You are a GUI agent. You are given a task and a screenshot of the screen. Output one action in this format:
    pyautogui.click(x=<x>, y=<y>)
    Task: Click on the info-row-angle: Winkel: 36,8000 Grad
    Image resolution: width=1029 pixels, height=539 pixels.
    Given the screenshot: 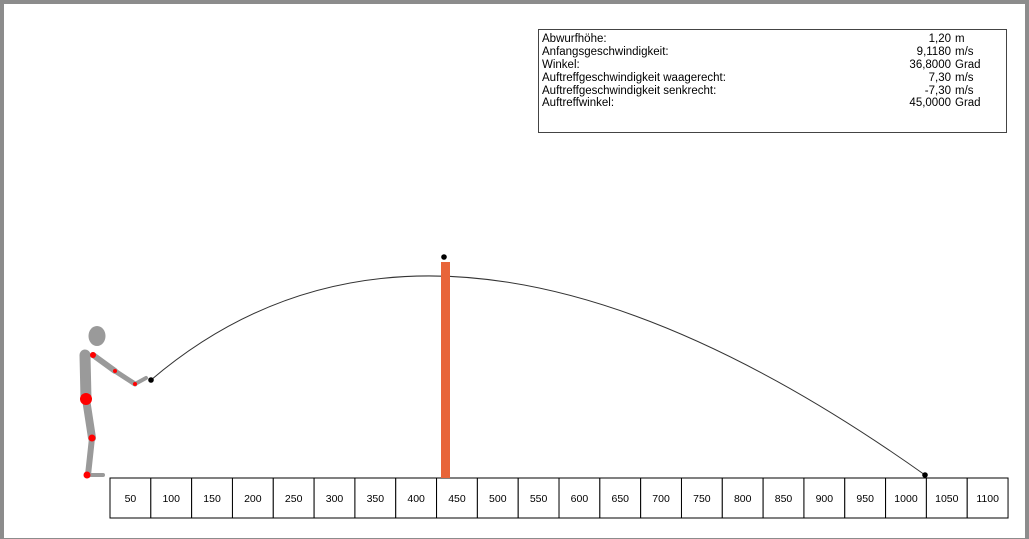 What is the action you would take?
    pyautogui.click(x=774, y=65)
    